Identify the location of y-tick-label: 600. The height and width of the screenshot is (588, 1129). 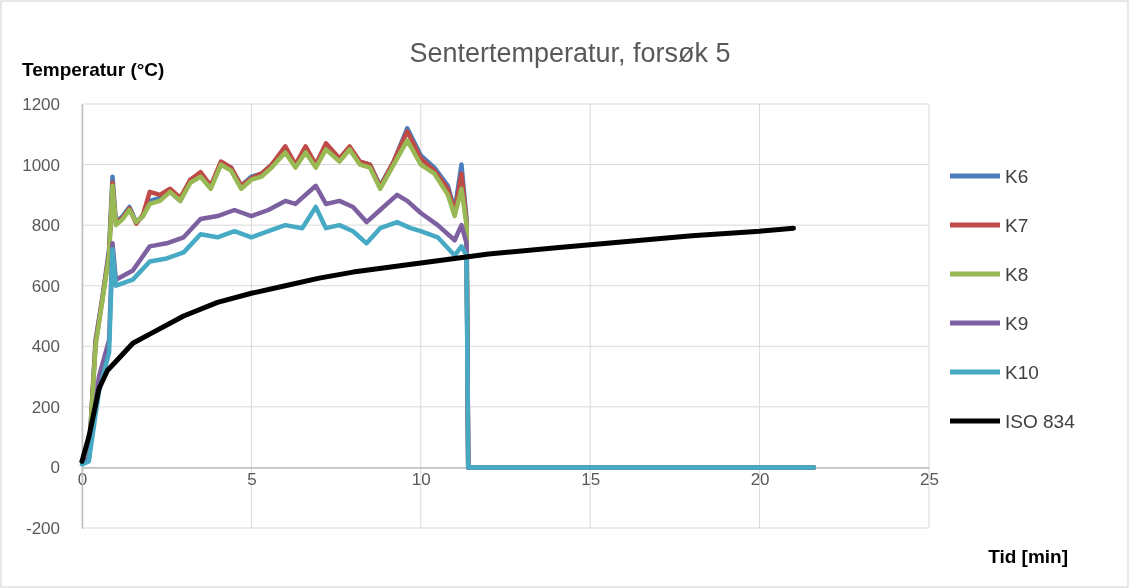
(45, 286).